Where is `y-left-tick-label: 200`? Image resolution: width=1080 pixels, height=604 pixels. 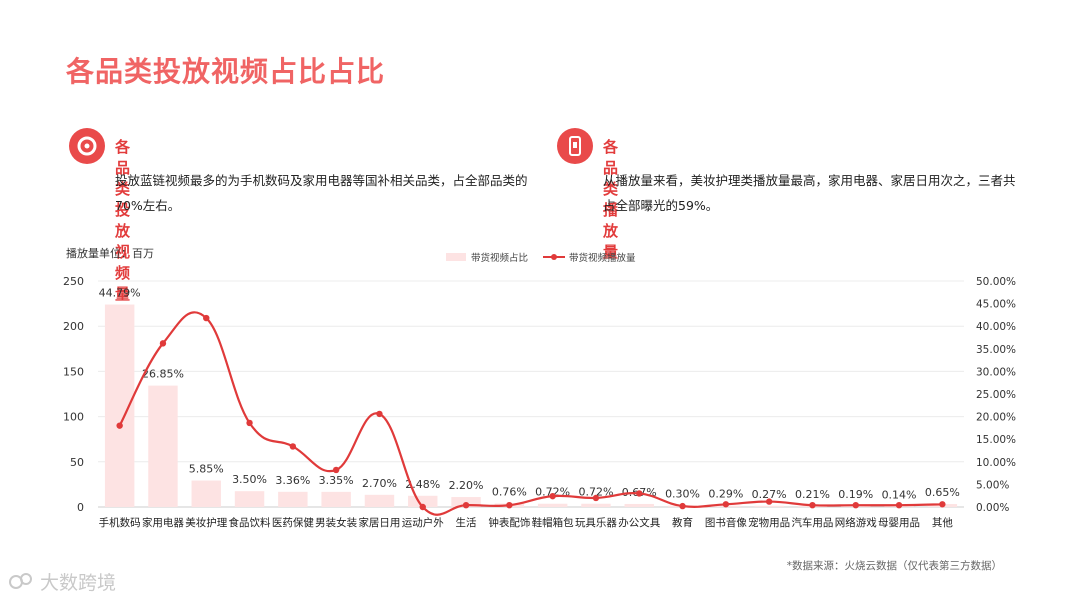 y-left-tick-label: 200 is located at coordinates (73, 326).